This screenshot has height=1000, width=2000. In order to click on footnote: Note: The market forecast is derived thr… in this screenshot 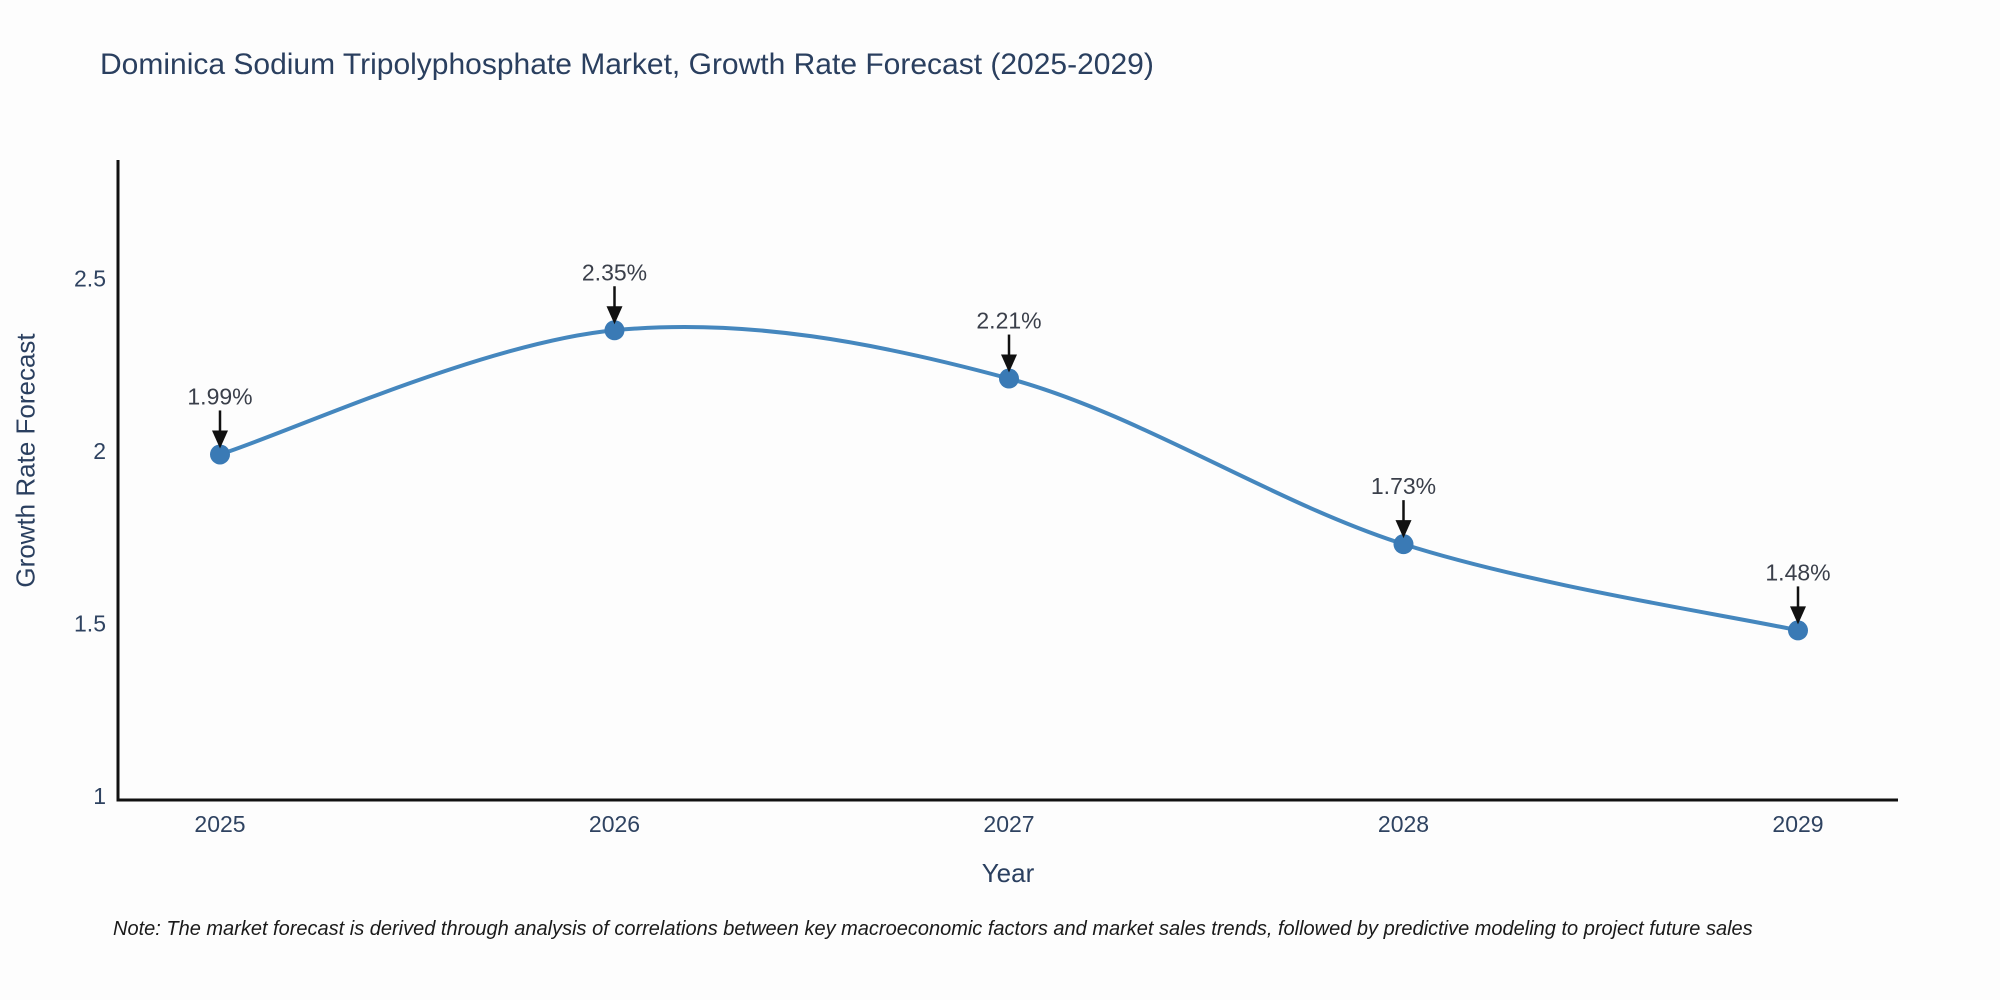, I will do `click(933, 929)`.